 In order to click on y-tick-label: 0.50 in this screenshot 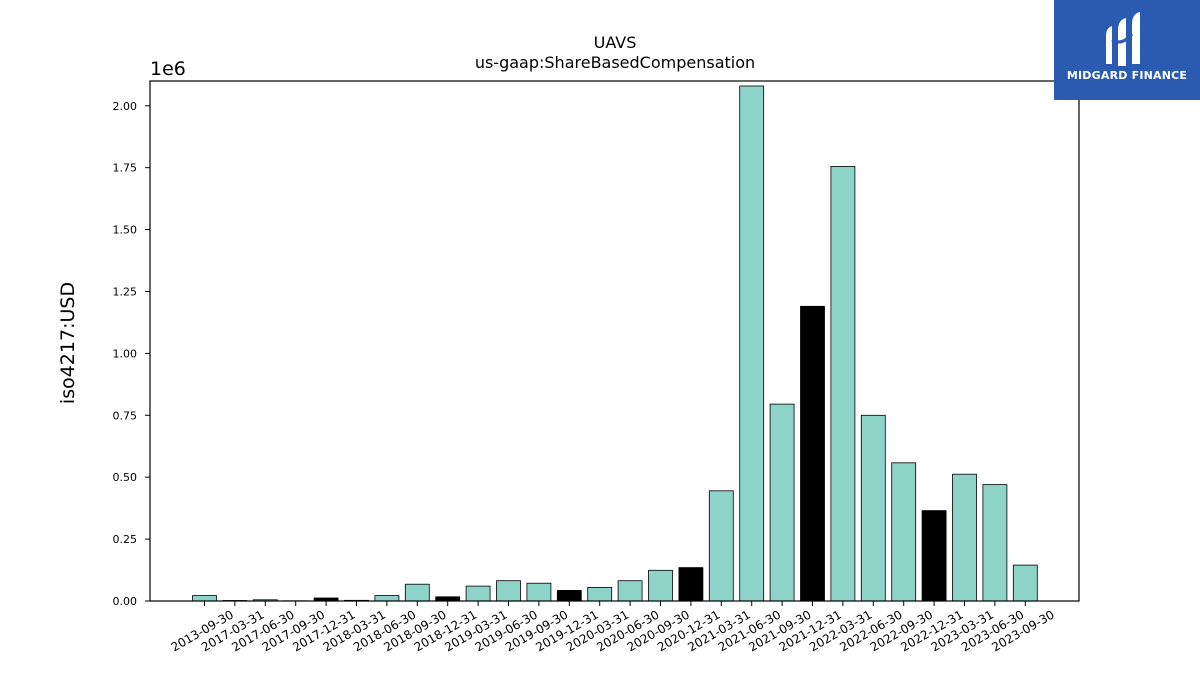, I will do `click(125, 477)`.